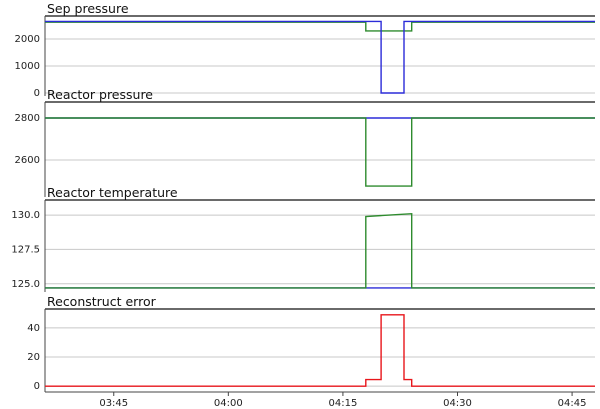 The width and height of the screenshot is (600, 409). Describe the element at coordinates (25, 284) in the screenshot. I see `y-tick-label: 125.0` at that location.